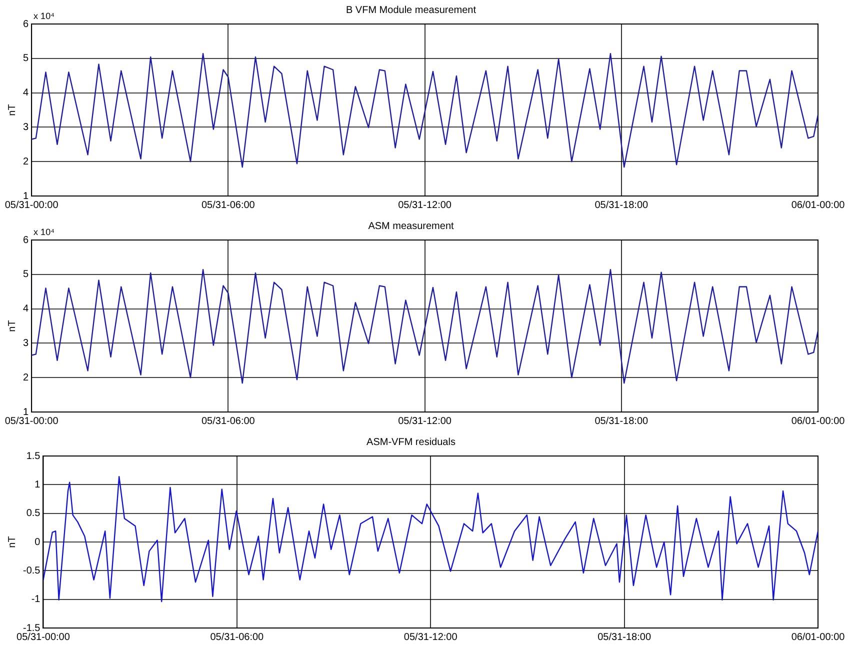  I want to click on y-tick-label: 0.5, so click(33, 514).